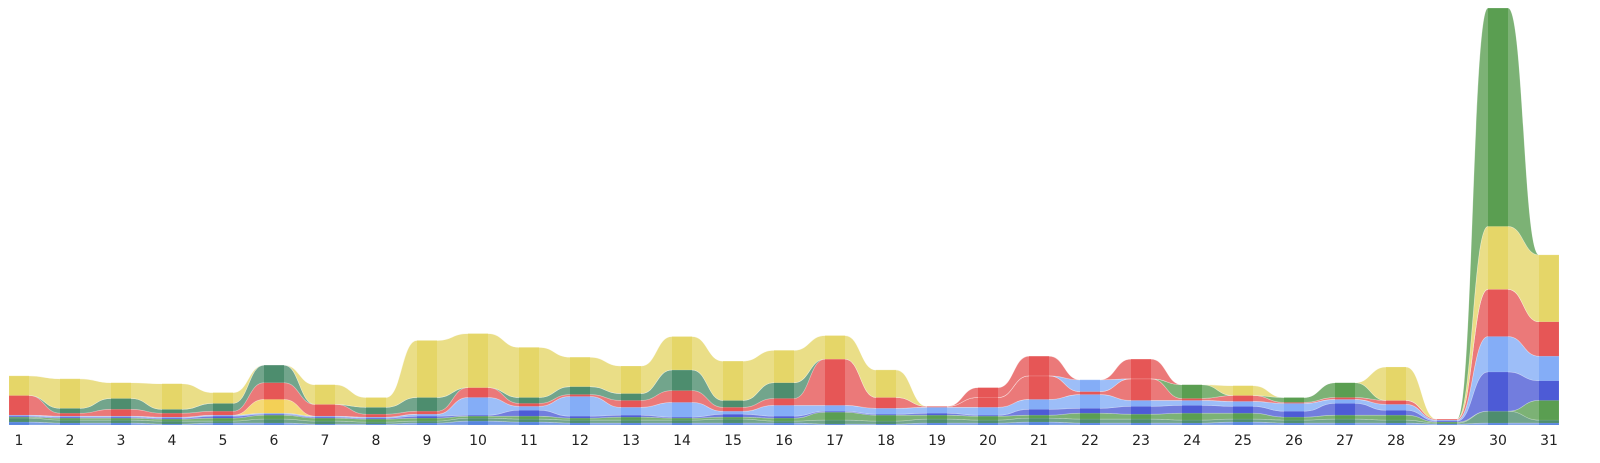 The height and width of the screenshot is (463, 1600). I want to click on x-tick-label: 29, so click(1447, 441).